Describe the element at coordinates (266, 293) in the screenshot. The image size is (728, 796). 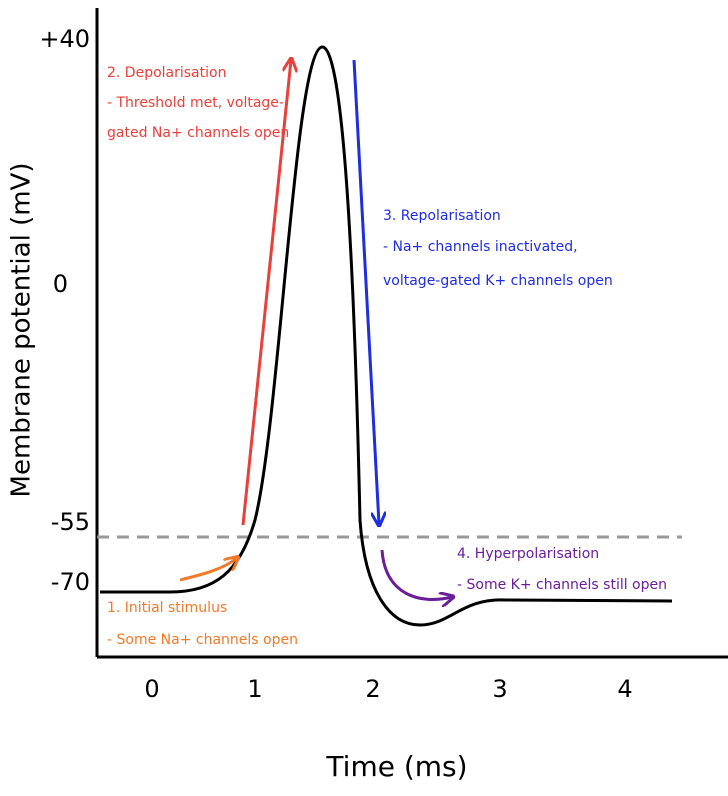
I see `depolarisation-arrow` at that location.